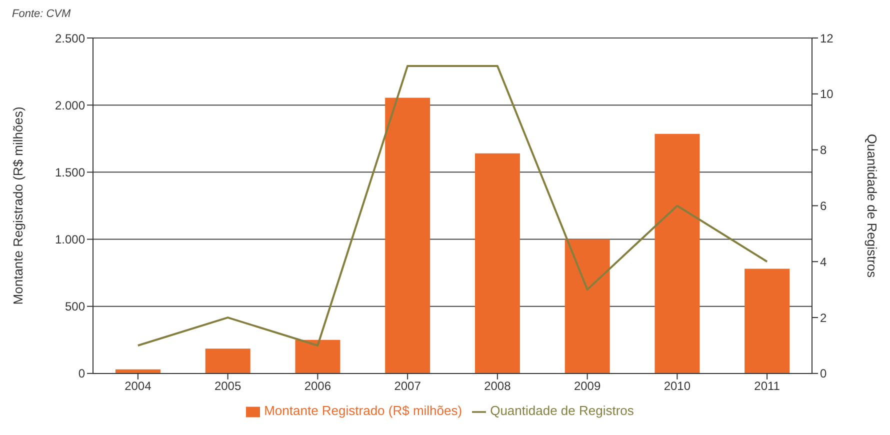 Image resolution: width=890 pixels, height=435 pixels. I want to click on x-tick-label: 2008, so click(498, 385).